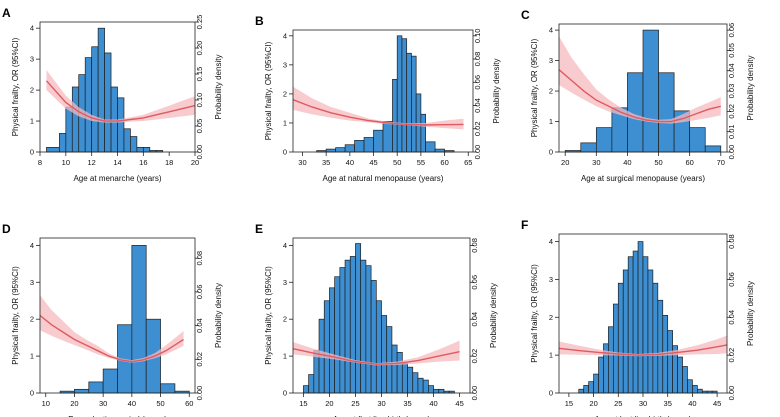  What do you see at coordinates (383, 178) in the screenshot?
I see `x-axis-label: Age at natural menopause (years)` at bounding box center [383, 178].